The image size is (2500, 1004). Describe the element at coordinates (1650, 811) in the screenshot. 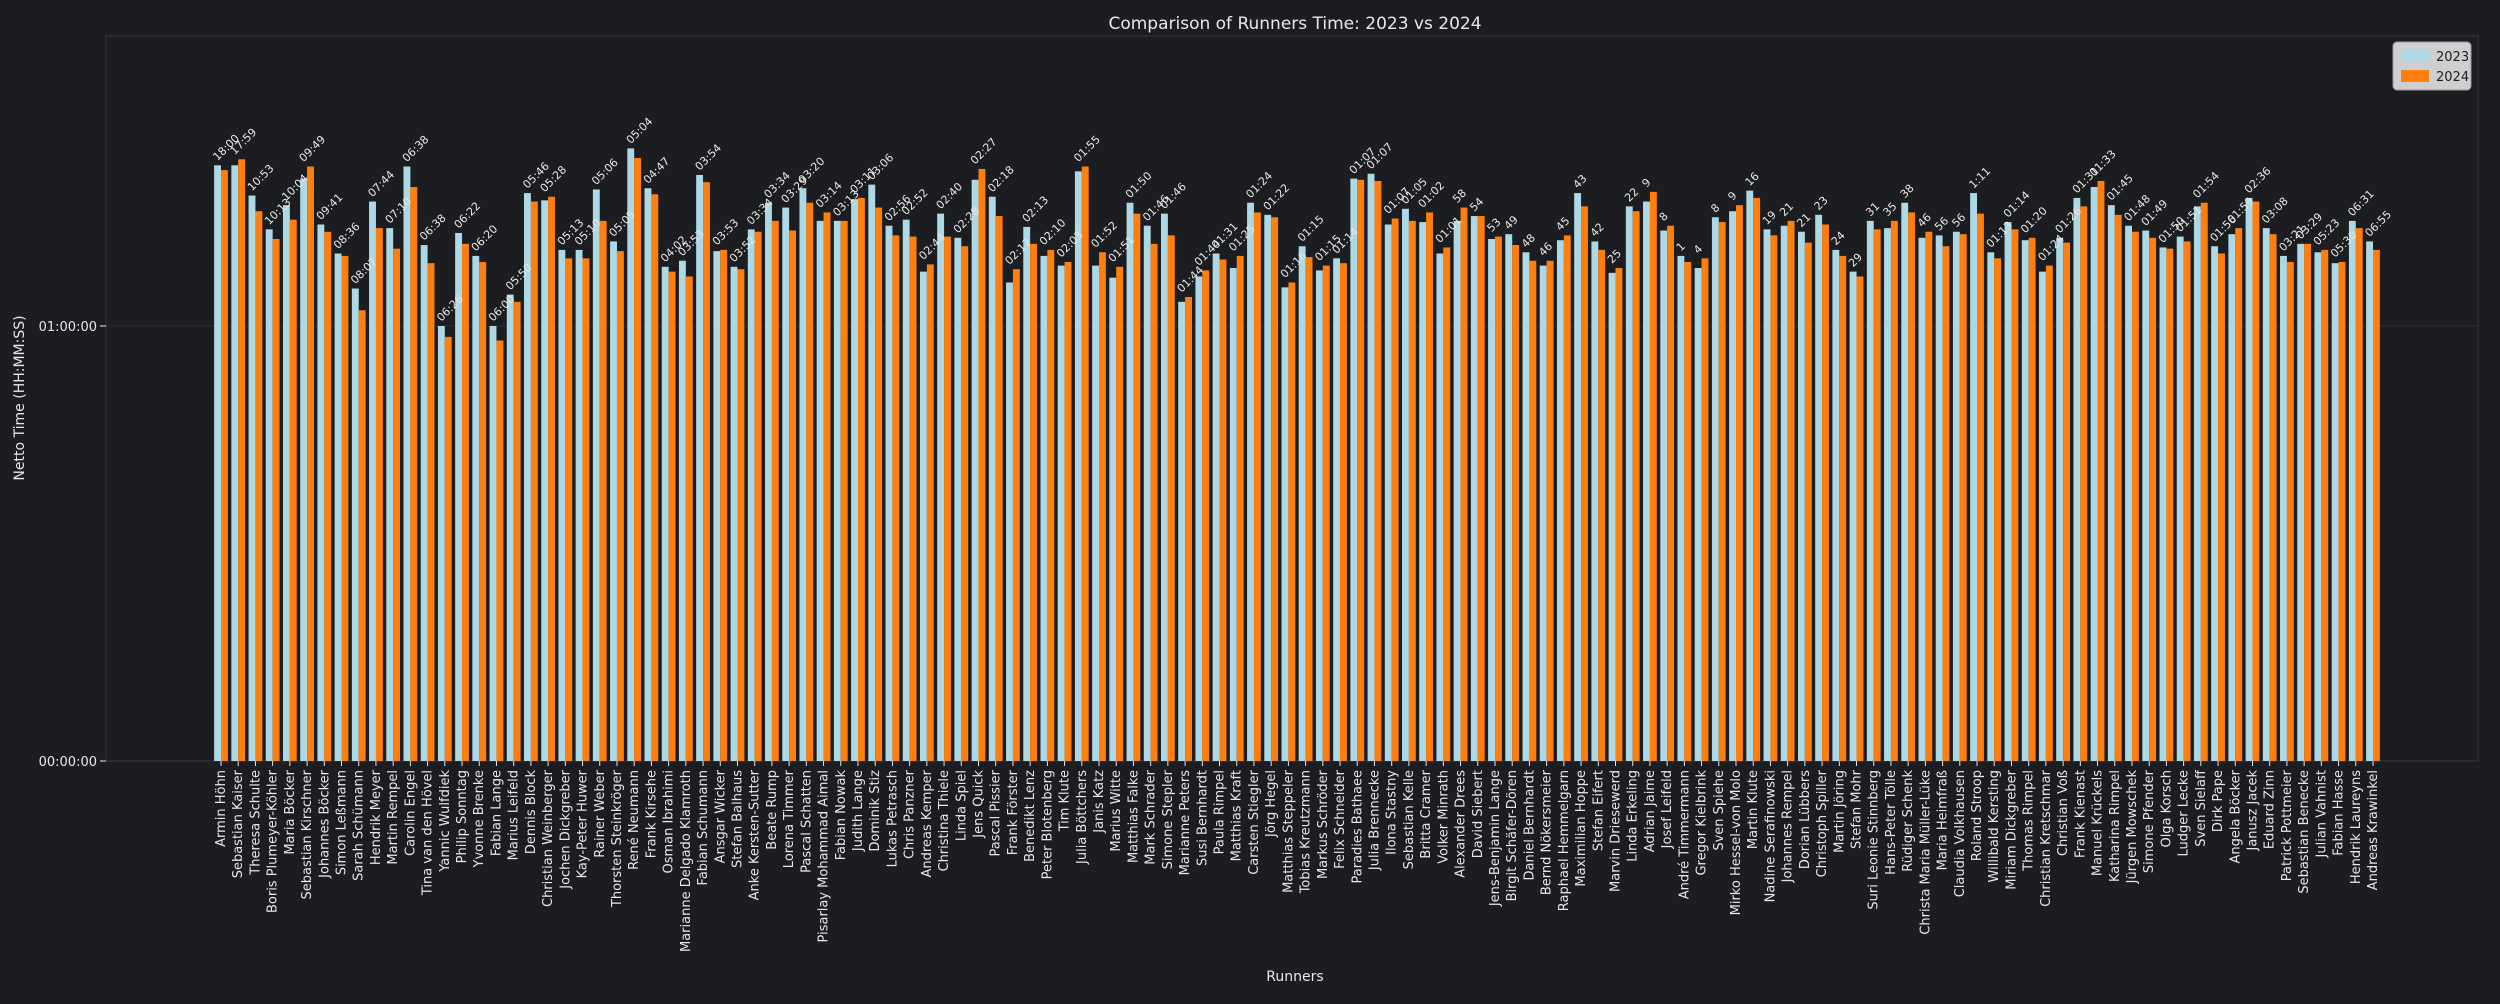

I see `x-tick-label: Adrian Jaime` at that location.